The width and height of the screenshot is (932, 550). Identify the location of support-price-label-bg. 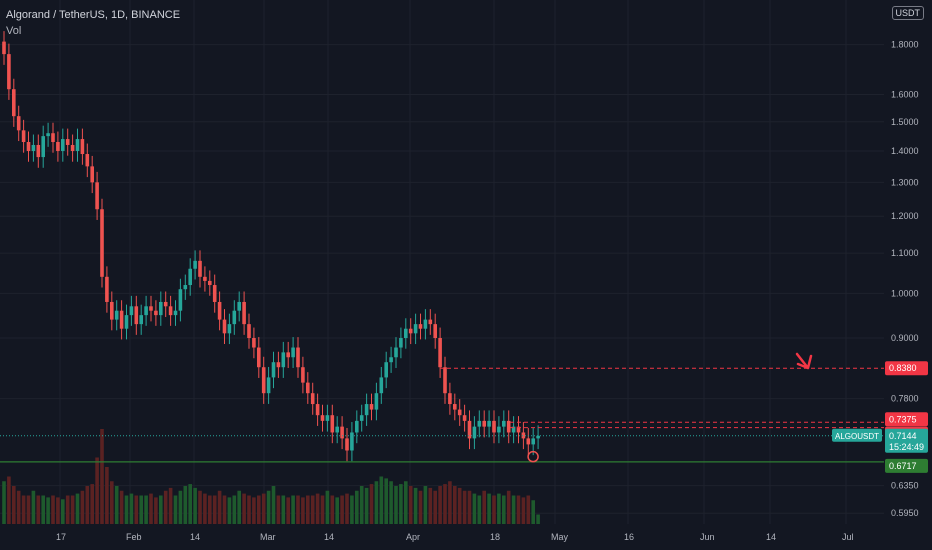
(906, 465).